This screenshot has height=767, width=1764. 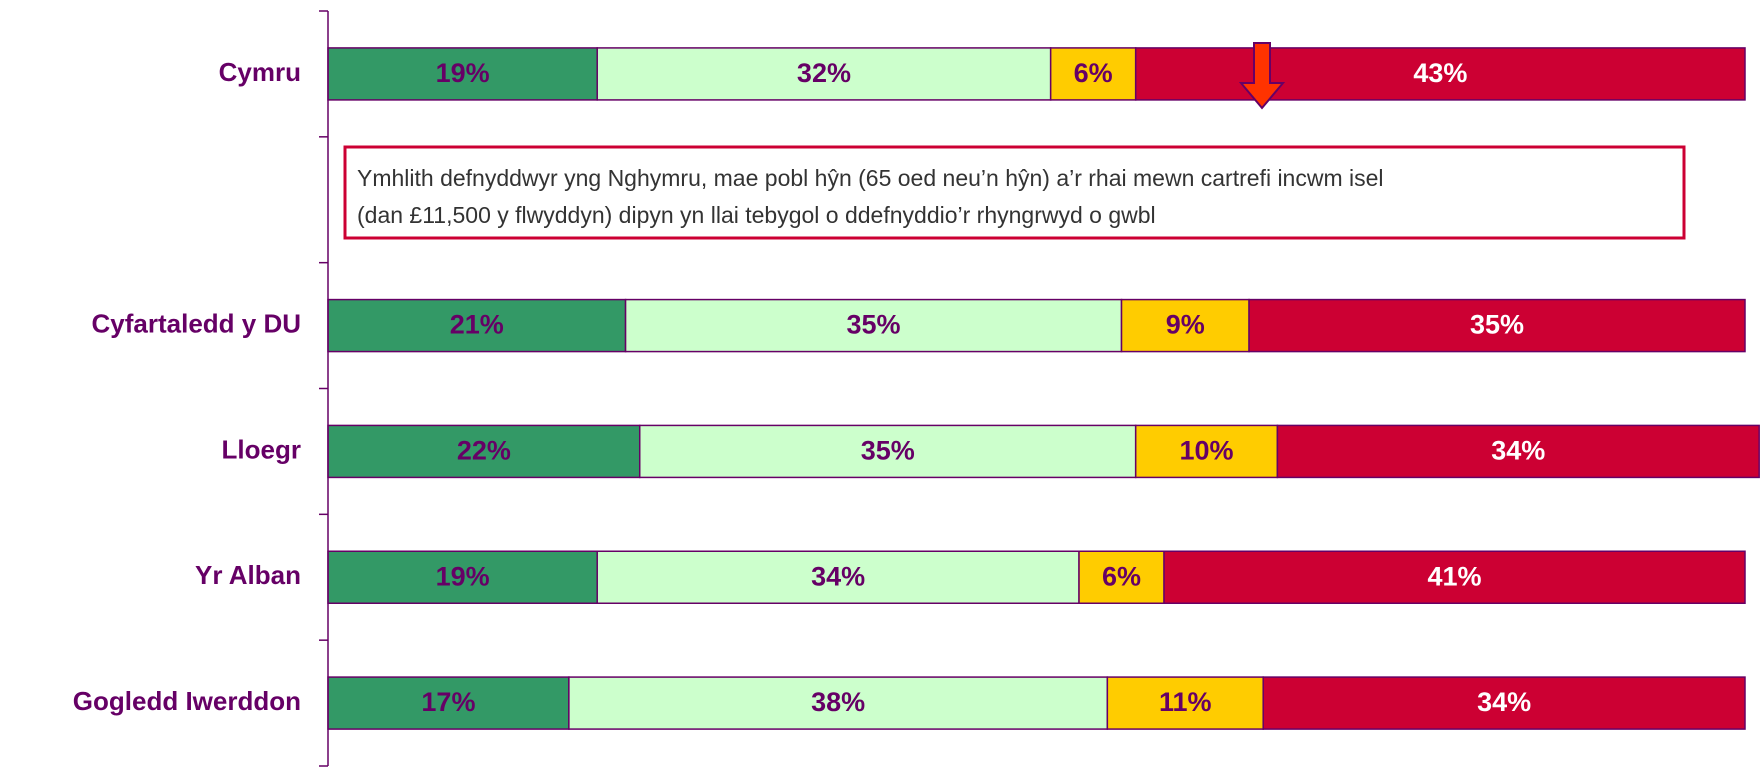 What do you see at coordinates (197, 323) in the screenshot?
I see `y-tick-label: Cyfartaledd y DU` at bounding box center [197, 323].